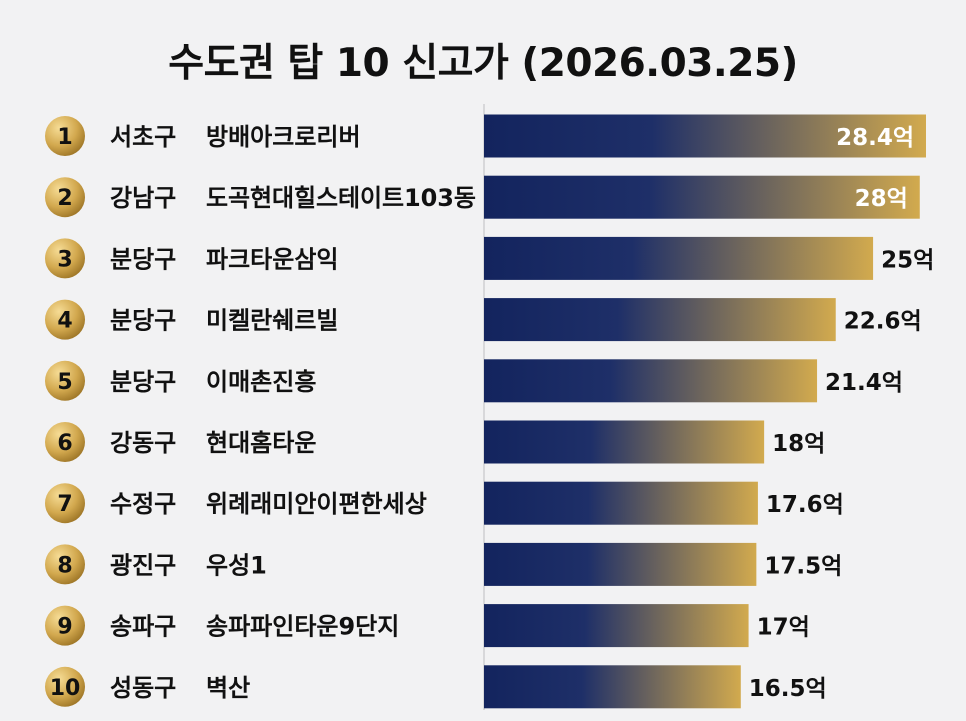 The image size is (966, 721). I want to click on rank-number: 2, so click(64, 198).